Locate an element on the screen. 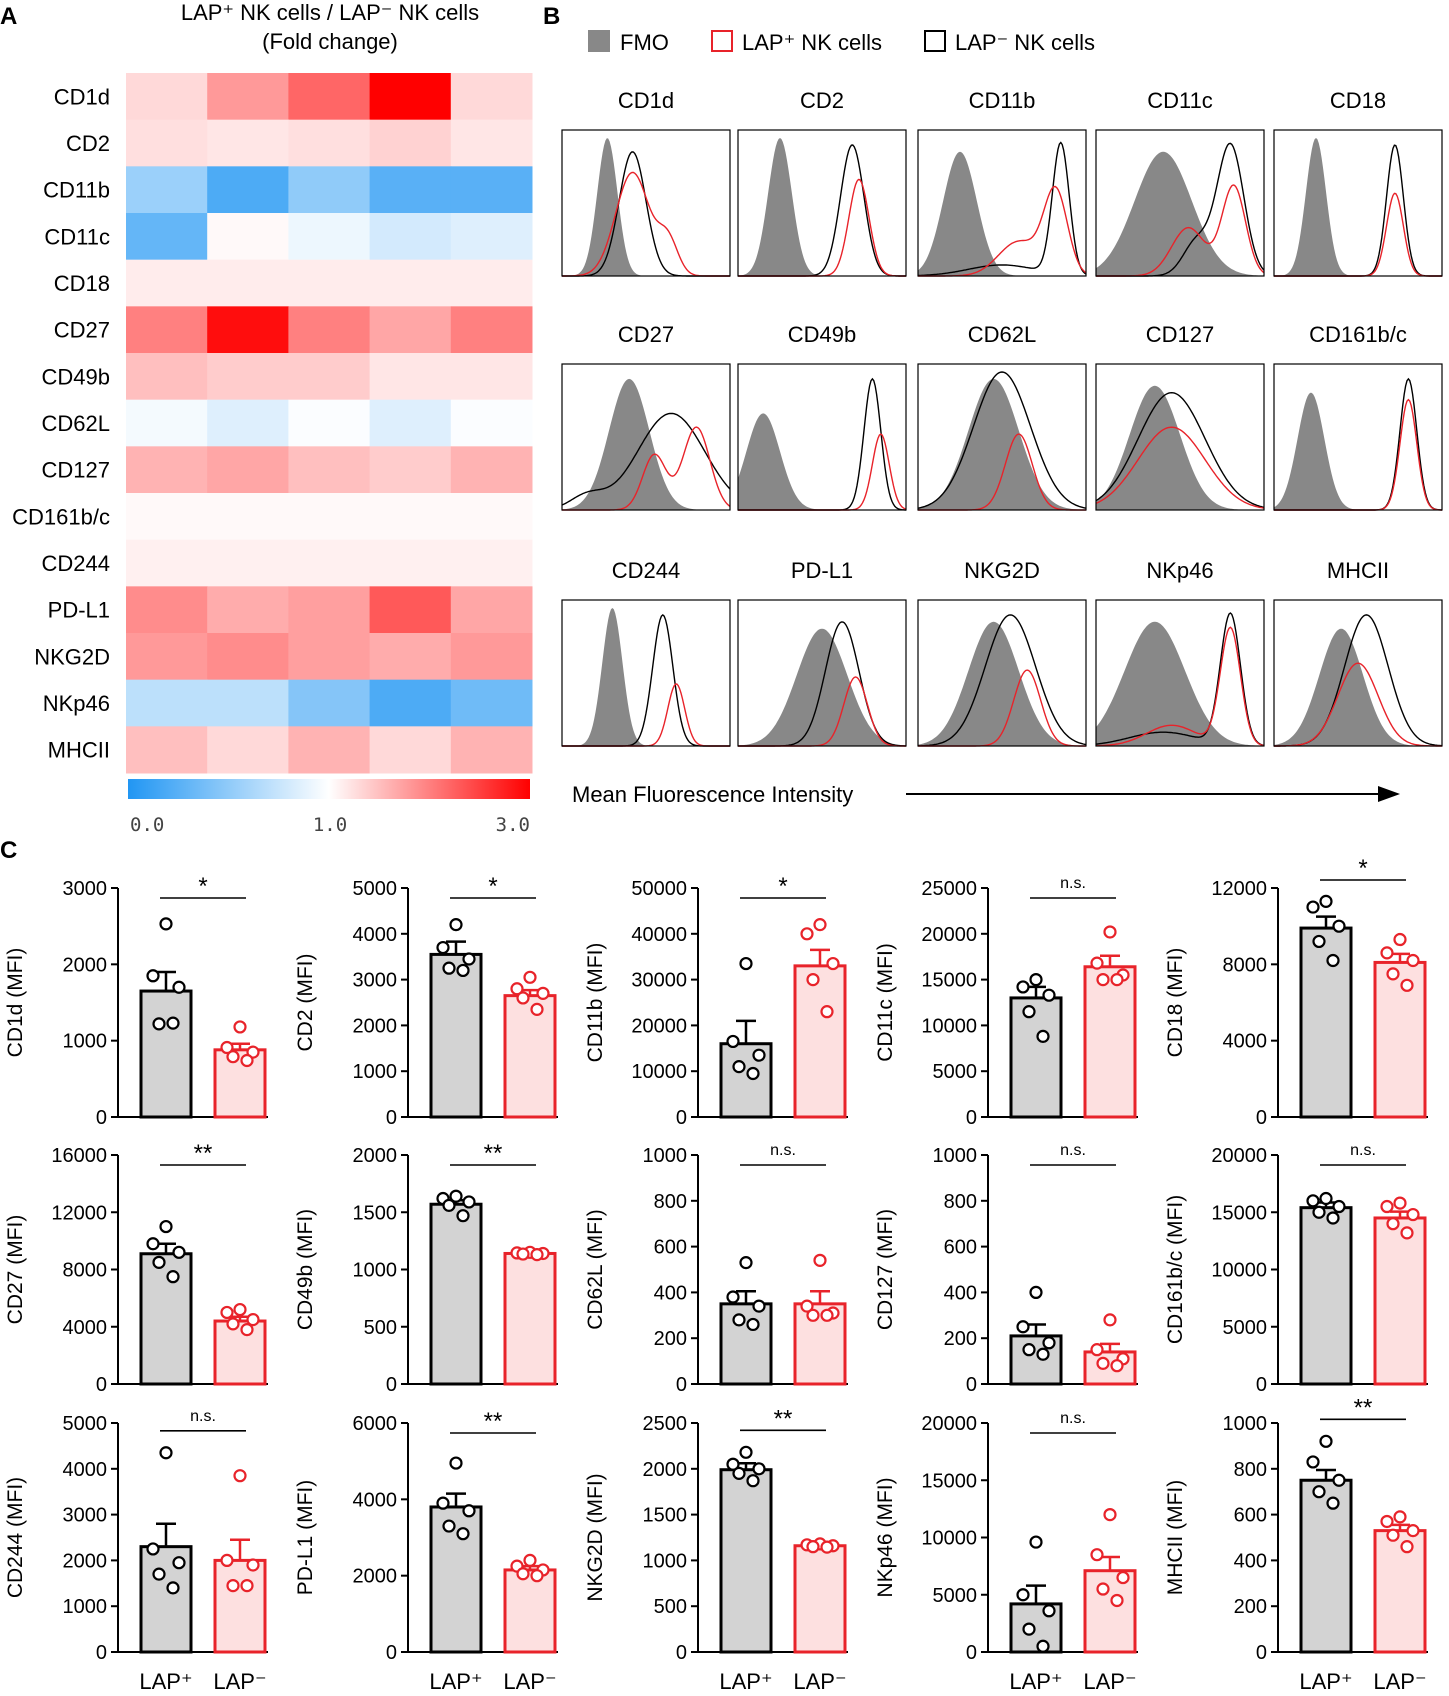 The image size is (1449, 1696). heatmap-row-label-nkg2d: NKG2D is located at coordinates (72, 656).